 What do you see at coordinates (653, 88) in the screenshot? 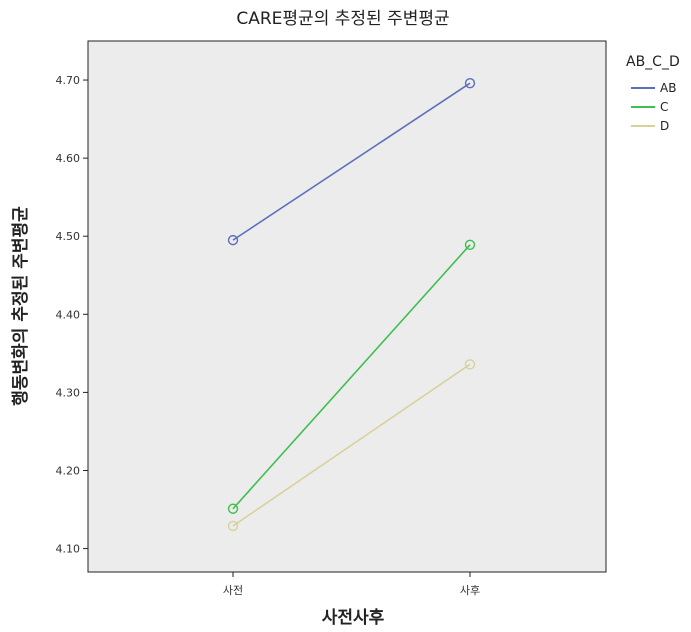
I see `legend-item-ab: AB` at bounding box center [653, 88].